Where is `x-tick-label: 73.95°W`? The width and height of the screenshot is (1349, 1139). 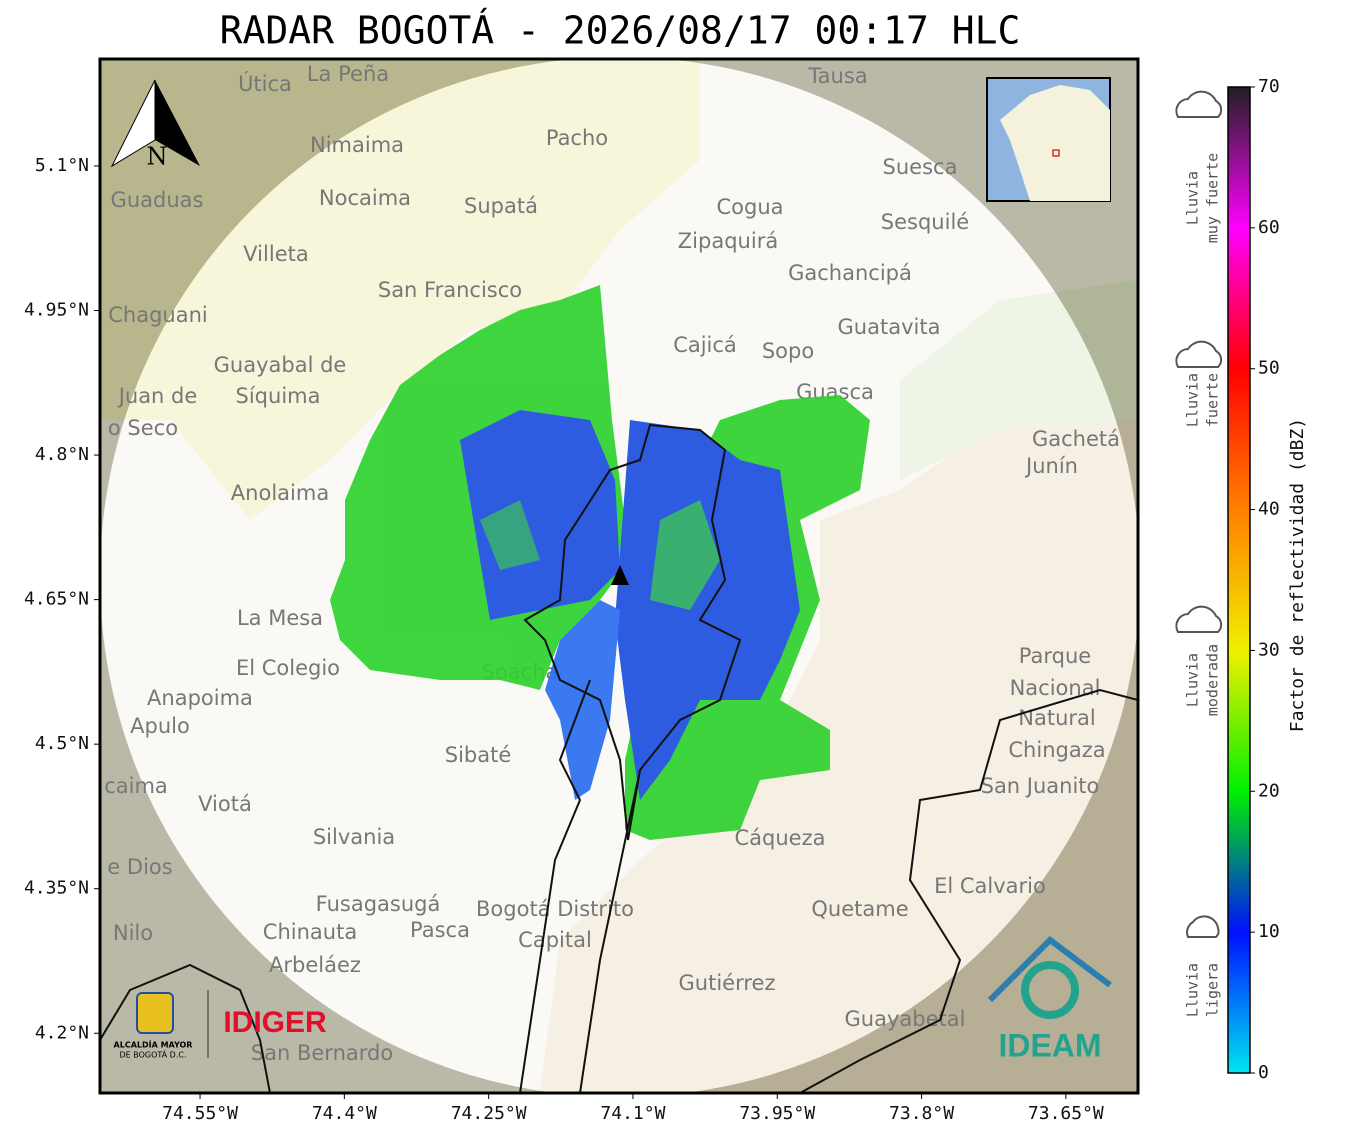
x-tick-label: 73.95°W is located at coordinates (777, 1113).